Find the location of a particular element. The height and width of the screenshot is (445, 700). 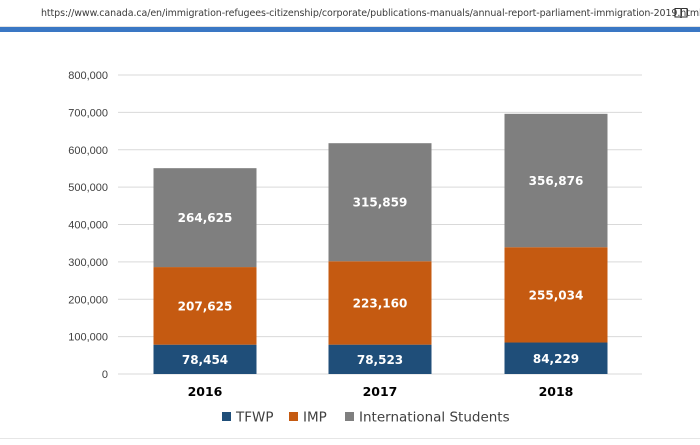

legend-label-tfwp: TFWP is located at coordinates (254, 418).